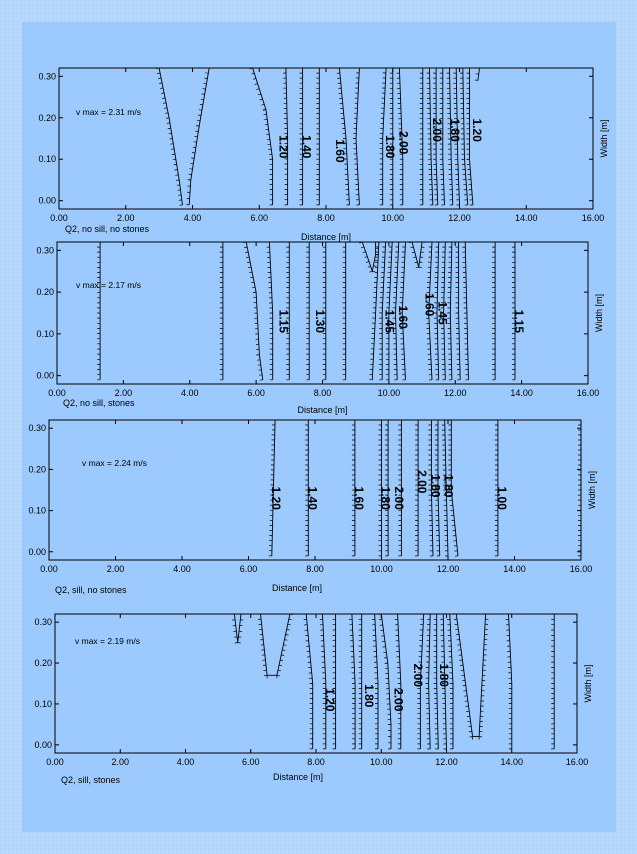 The image size is (637, 854). Describe the element at coordinates (99, 403) in the screenshot. I see `panel-caption: Q2, no sill, stones` at that location.